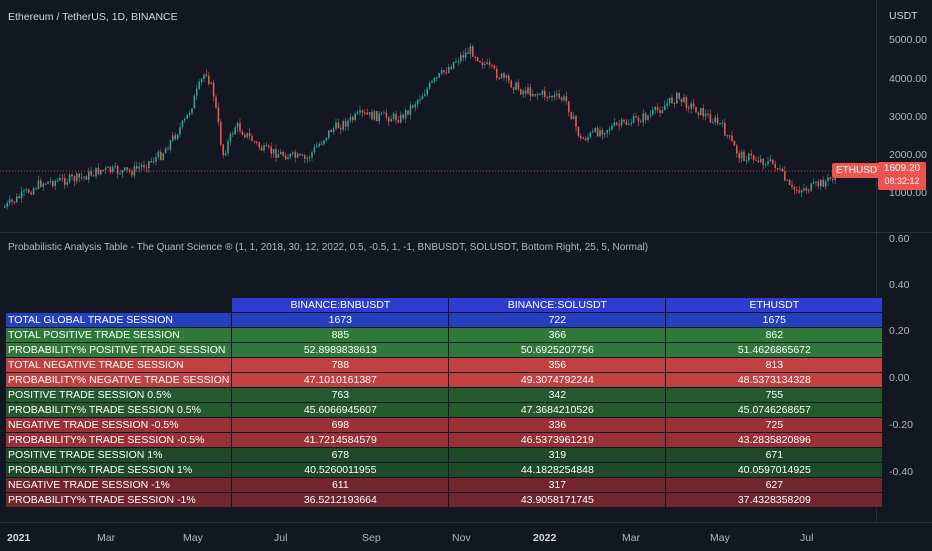 This screenshot has width=932, height=551. I want to click on row-label: PROBABILITY% NEGATIVE TRADE SESSION, so click(118, 380).